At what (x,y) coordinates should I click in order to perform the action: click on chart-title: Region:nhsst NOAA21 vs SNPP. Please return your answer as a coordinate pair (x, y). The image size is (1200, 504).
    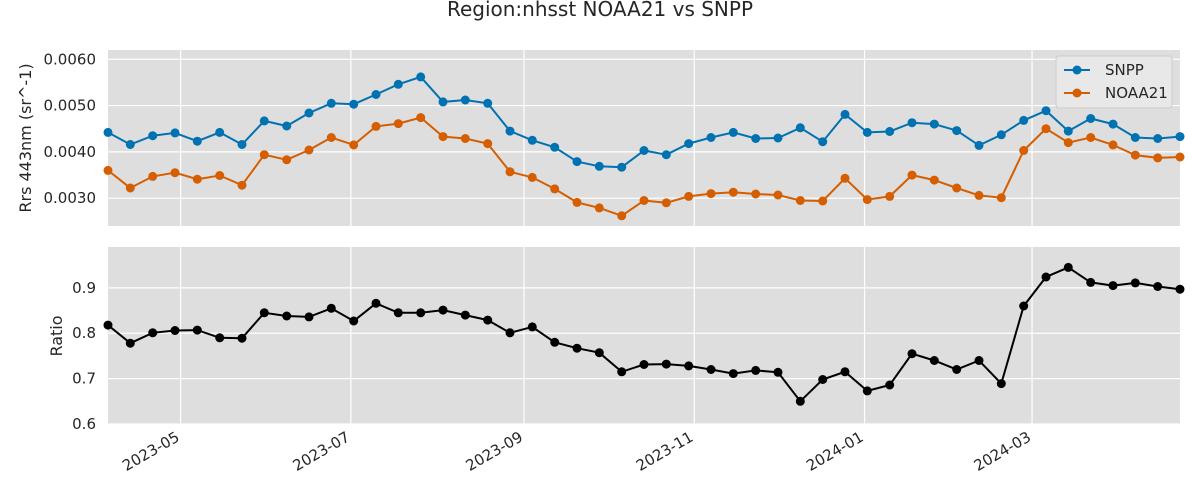
    Looking at the image, I should click on (600, 10).